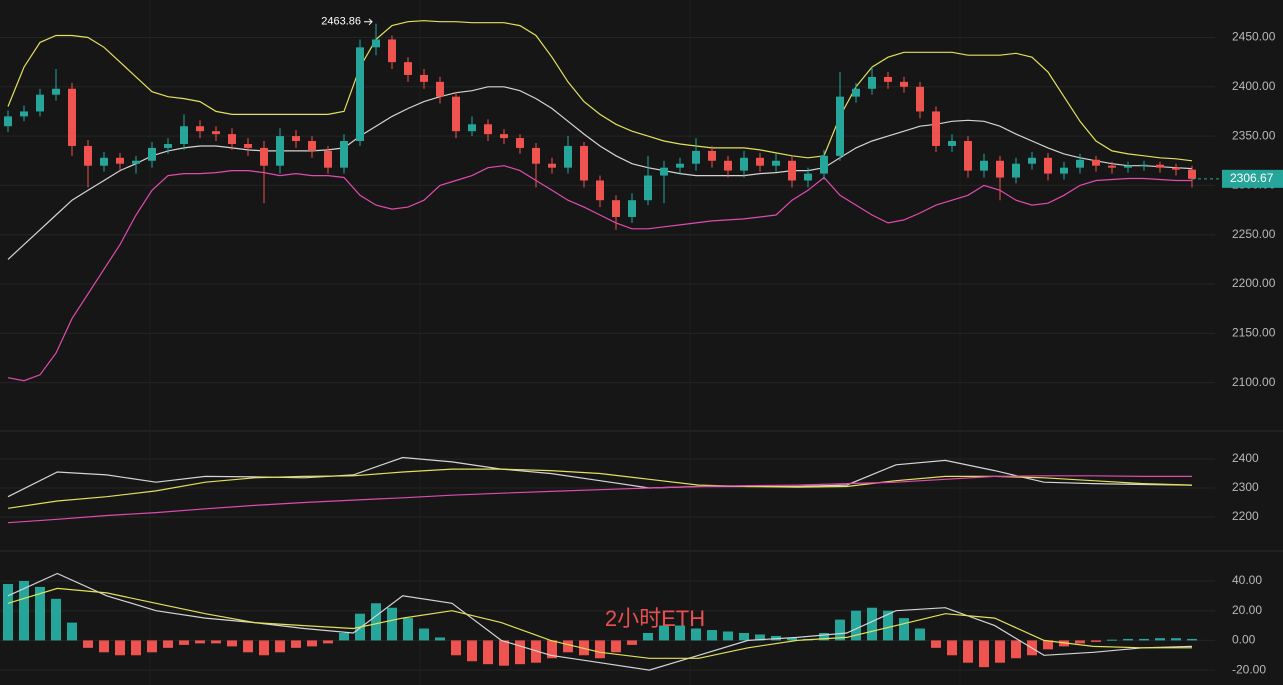  What do you see at coordinates (1254, 333) in the screenshot?
I see `y-tick-label: 2150.00` at bounding box center [1254, 333].